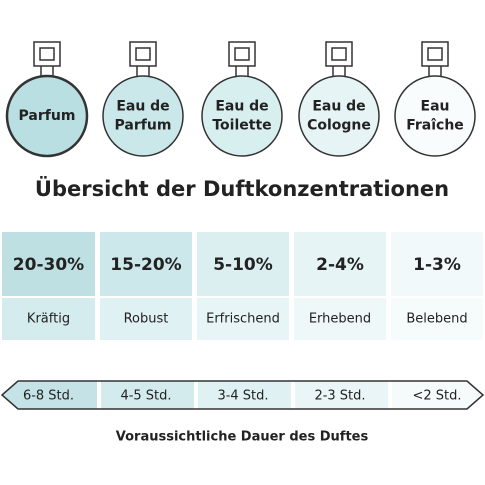 Image resolution: width=485 pixels, height=485 pixels. What do you see at coordinates (339, 126) in the screenshot?
I see `bottle-label: Cologne` at bounding box center [339, 126].